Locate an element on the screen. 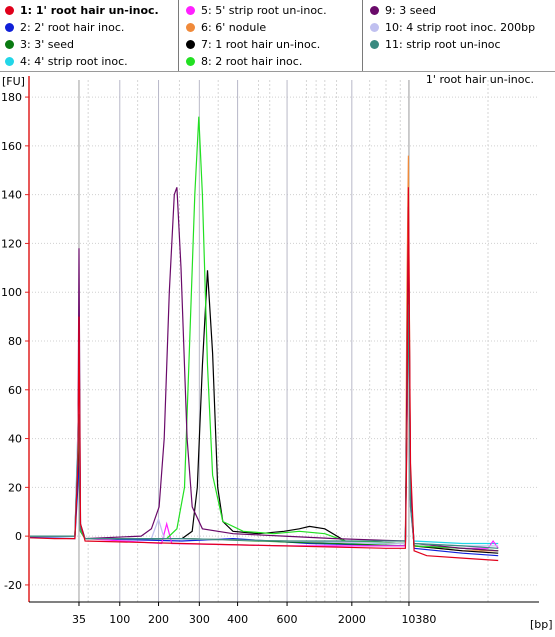 The image size is (555, 637). legend-item: 5: 5' strip root un-inoc. is located at coordinates (254, 10).